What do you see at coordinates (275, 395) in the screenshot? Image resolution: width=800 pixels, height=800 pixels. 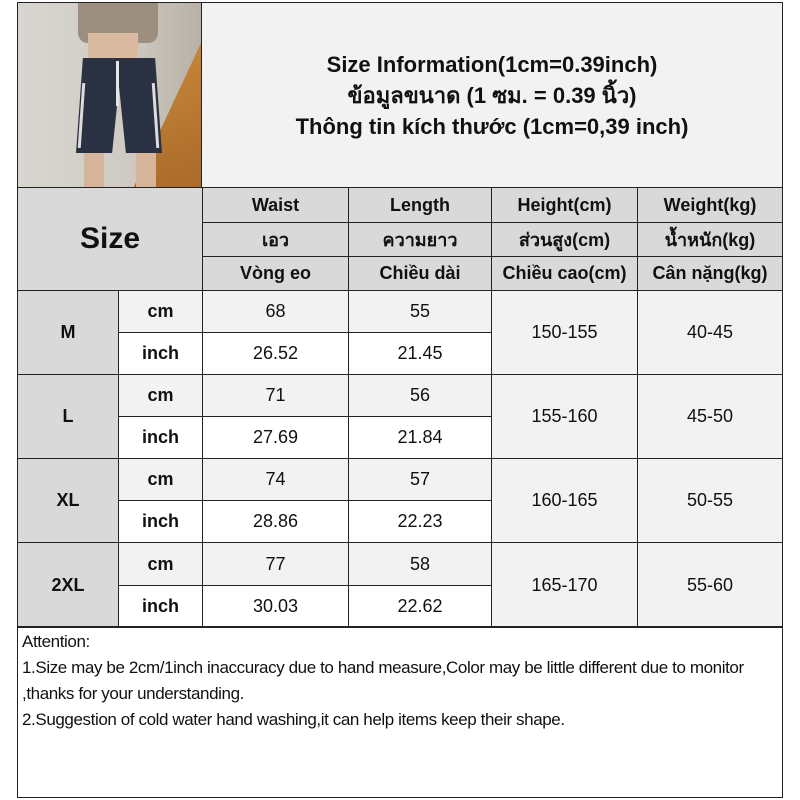 I see `value-cm: 71` at bounding box center [275, 395].